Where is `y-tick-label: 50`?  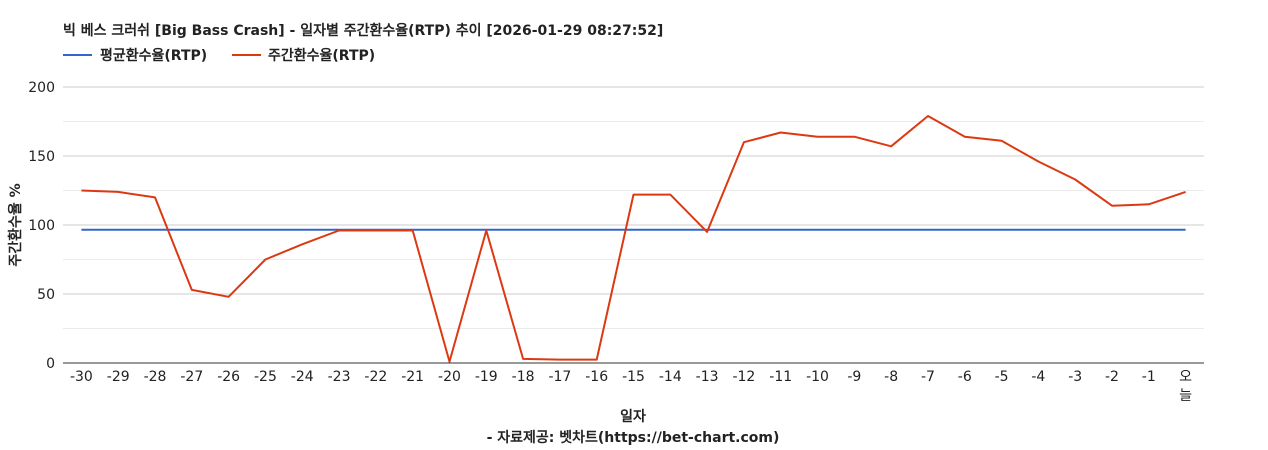
y-tick-label: 50 is located at coordinates (46, 295).